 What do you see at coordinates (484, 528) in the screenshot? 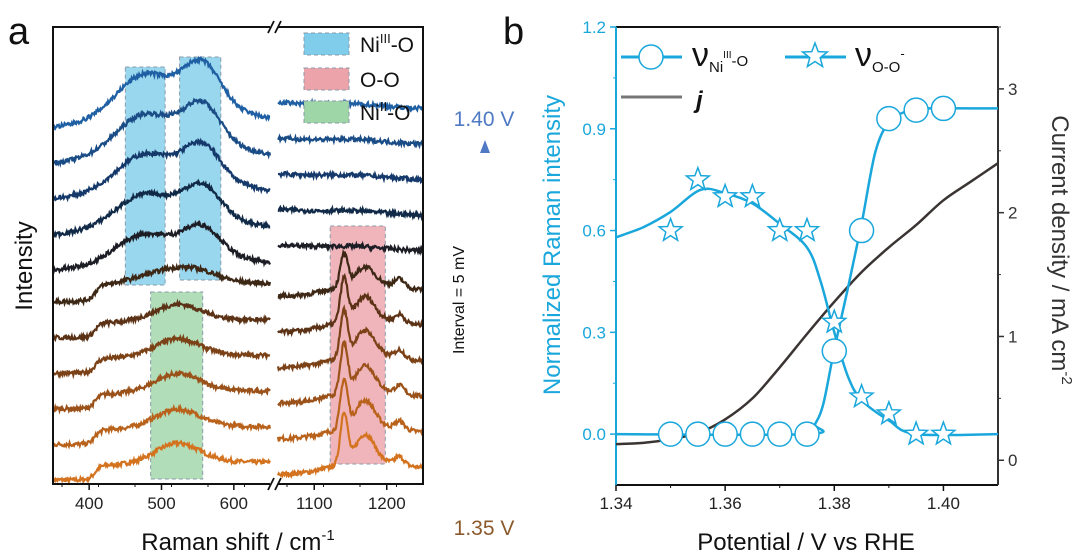
I see `annotation-bottom-potential: 1.35 V` at bounding box center [484, 528].